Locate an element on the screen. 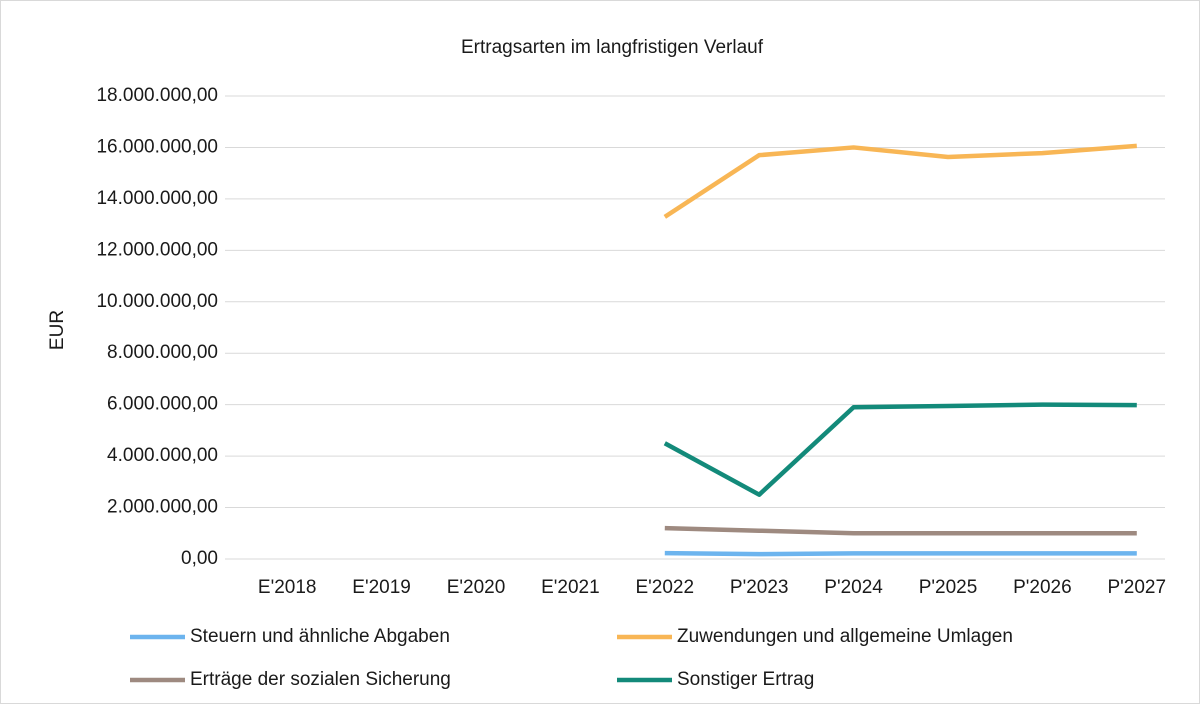 The image size is (1200, 704). chart-title: Ertragsarten im langfristigen Verlauf is located at coordinates (612, 47).